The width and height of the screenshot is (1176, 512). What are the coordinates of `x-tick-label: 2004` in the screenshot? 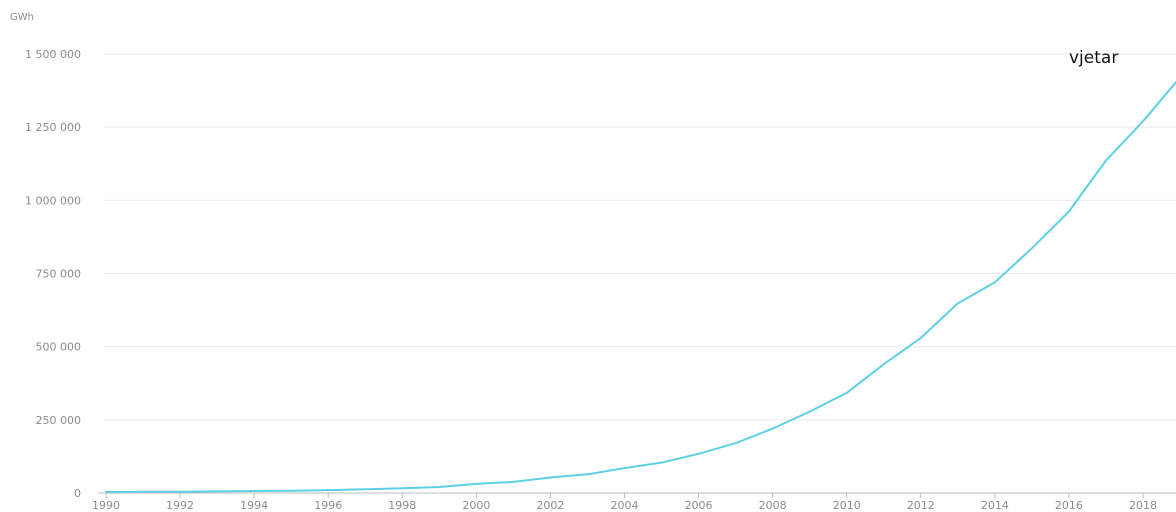 It's located at (625, 505).